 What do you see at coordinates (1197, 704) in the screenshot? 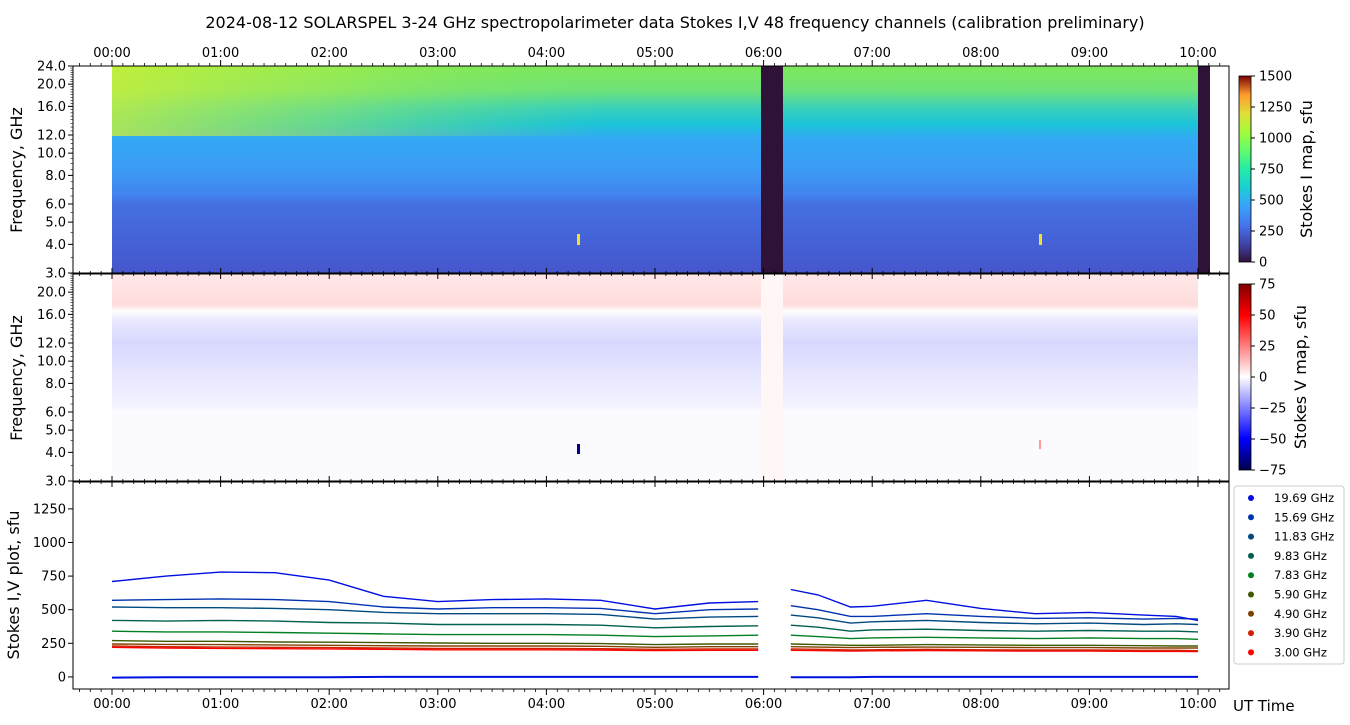
I see `time-tick-label-bottom: 10:00` at bounding box center [1197, 704].